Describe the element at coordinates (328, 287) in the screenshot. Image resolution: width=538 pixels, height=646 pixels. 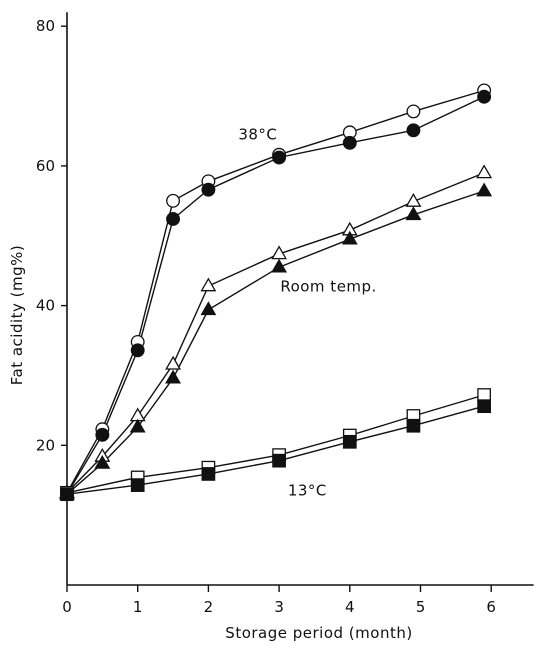
I see `annotation-label: Room temp.` at that location.